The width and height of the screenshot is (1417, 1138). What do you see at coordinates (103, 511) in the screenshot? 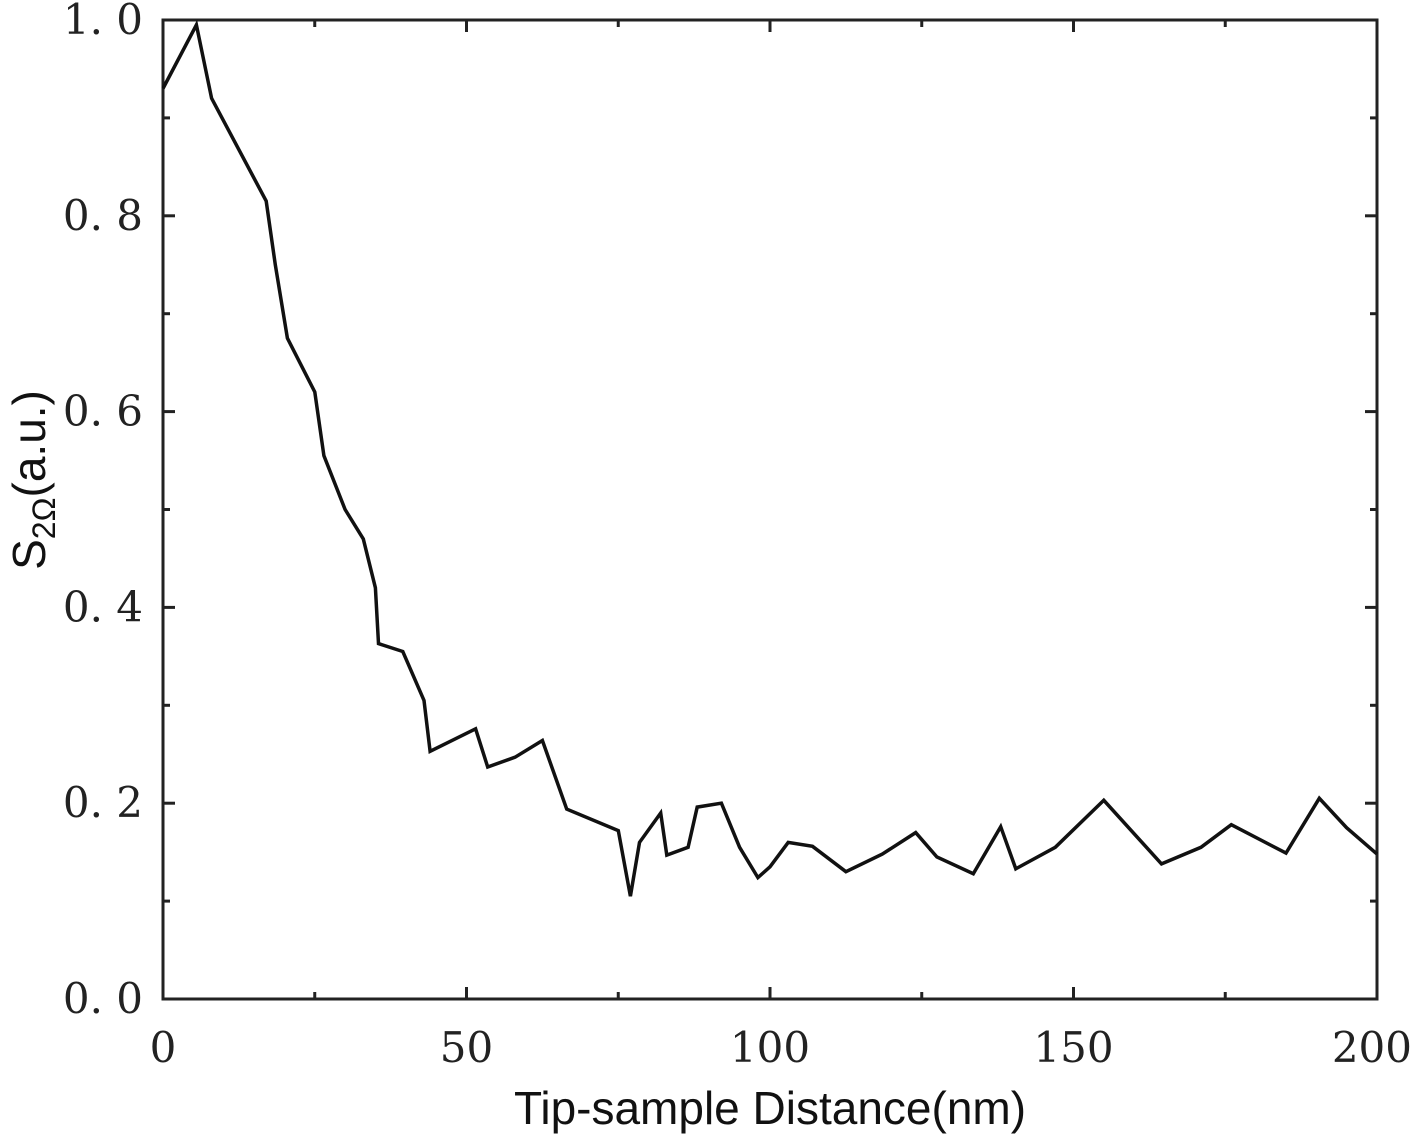
I see `y-axis-tick-labels: 0. 0 0. 2 0. 4 0. 6 0. 8 1. 0` at bounding box center [103, 511].